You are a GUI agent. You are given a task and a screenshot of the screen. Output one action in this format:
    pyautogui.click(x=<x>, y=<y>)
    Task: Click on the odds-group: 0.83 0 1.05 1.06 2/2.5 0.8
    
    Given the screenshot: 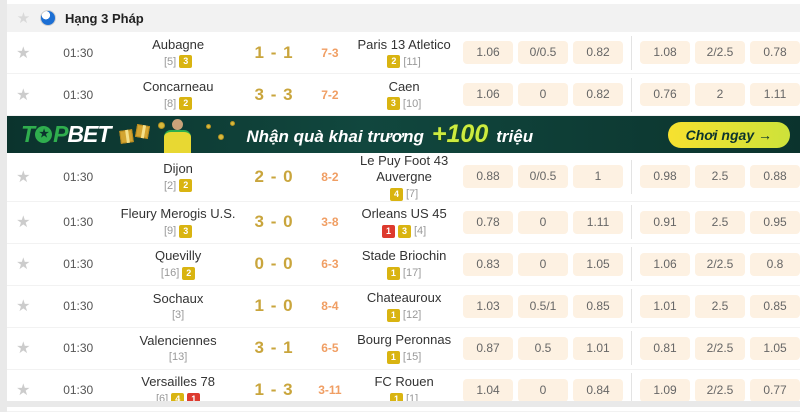 What is the action you would take?
    pyautogui.click(x=628, y=264)
    